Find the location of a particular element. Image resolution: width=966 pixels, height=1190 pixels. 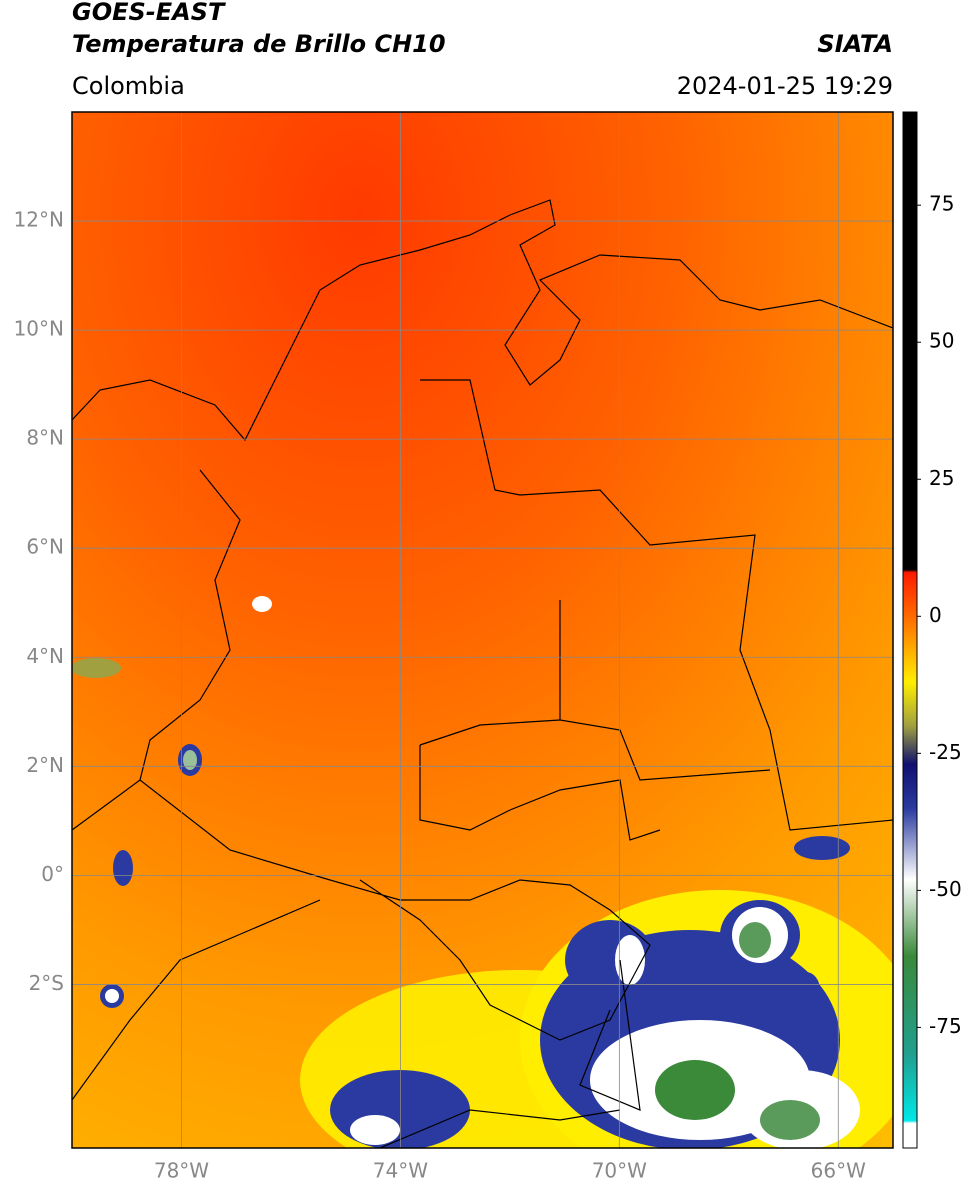

lon-tick-label: 66°W is located at coordinates (838, 1171).